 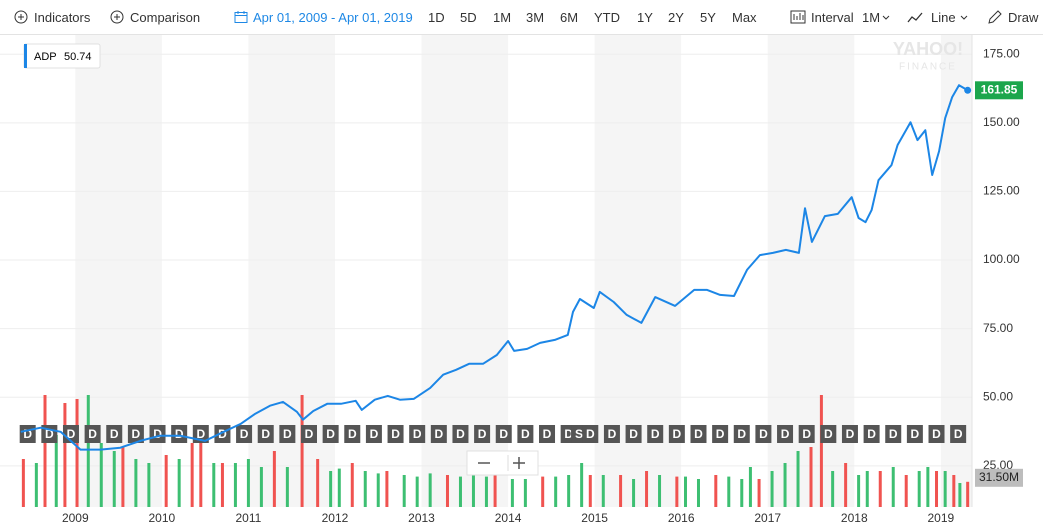 I want to click on volume-readout: 31.50M, so click(x=999, y=477).